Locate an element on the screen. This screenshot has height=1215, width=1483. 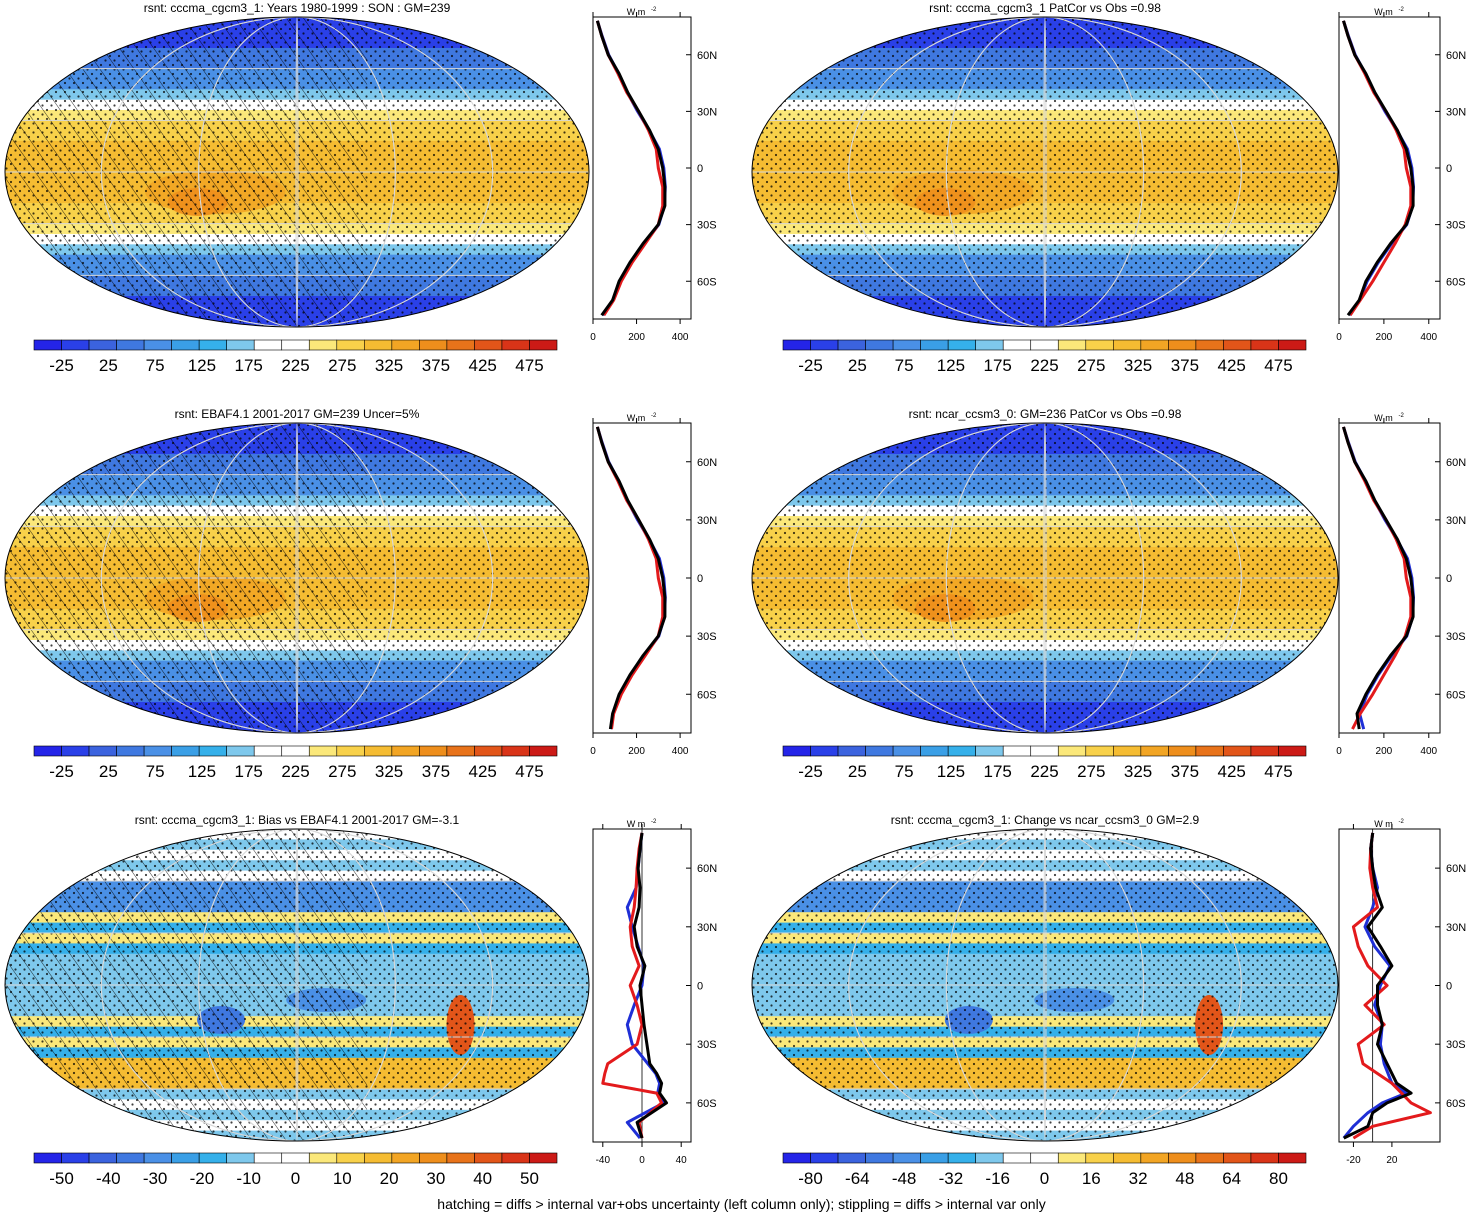
zonal-profile: W m -2 -20 20 60N 30N 0 30S 60S is located at coordinates (1402, 992).